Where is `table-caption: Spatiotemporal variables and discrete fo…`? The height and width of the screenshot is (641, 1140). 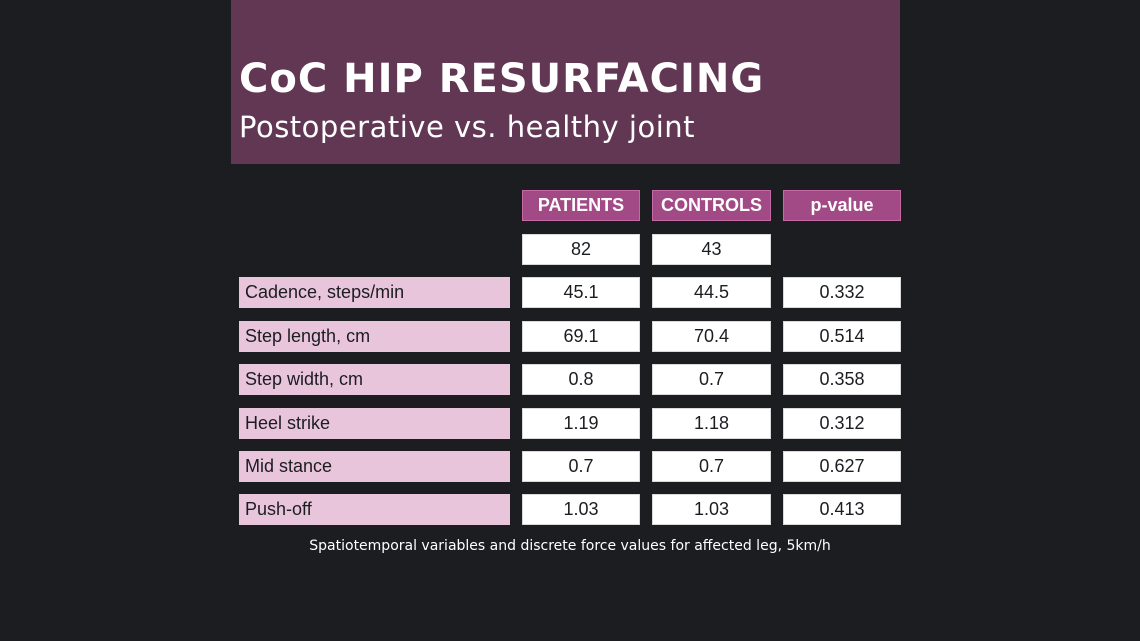
table-caption: Spatiotemporal variables and discrete fo… is located at coordinates (570, 546).